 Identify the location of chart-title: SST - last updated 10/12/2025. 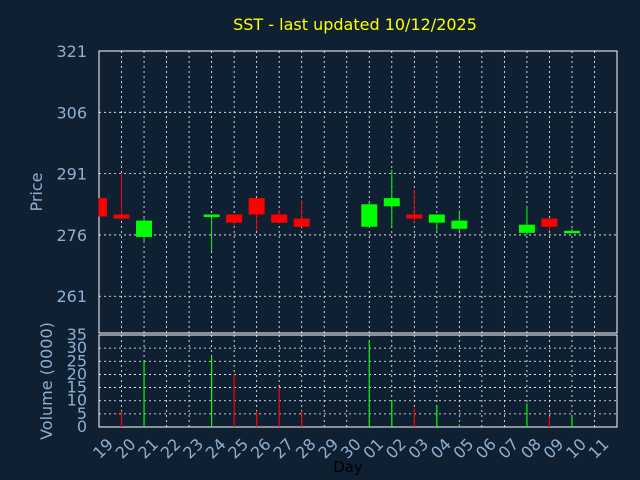
(355, 24).